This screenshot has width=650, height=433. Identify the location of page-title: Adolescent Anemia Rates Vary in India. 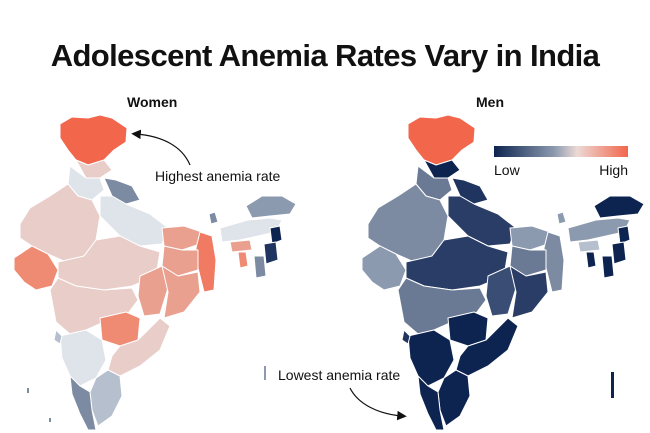
(325, 55).